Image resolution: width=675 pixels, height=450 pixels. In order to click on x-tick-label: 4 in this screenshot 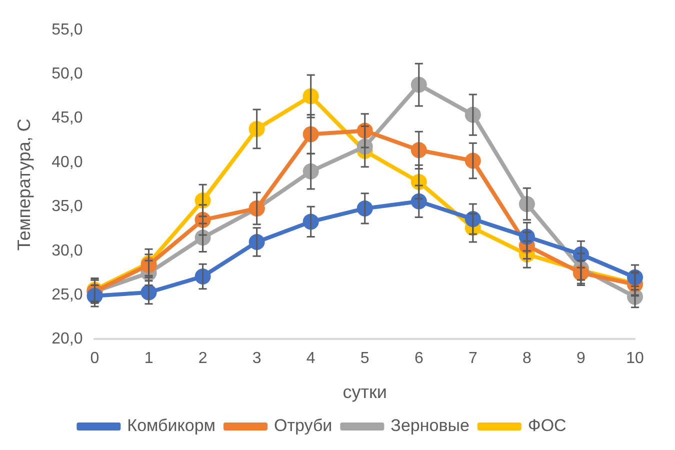, I will do `click(311, 359)`.